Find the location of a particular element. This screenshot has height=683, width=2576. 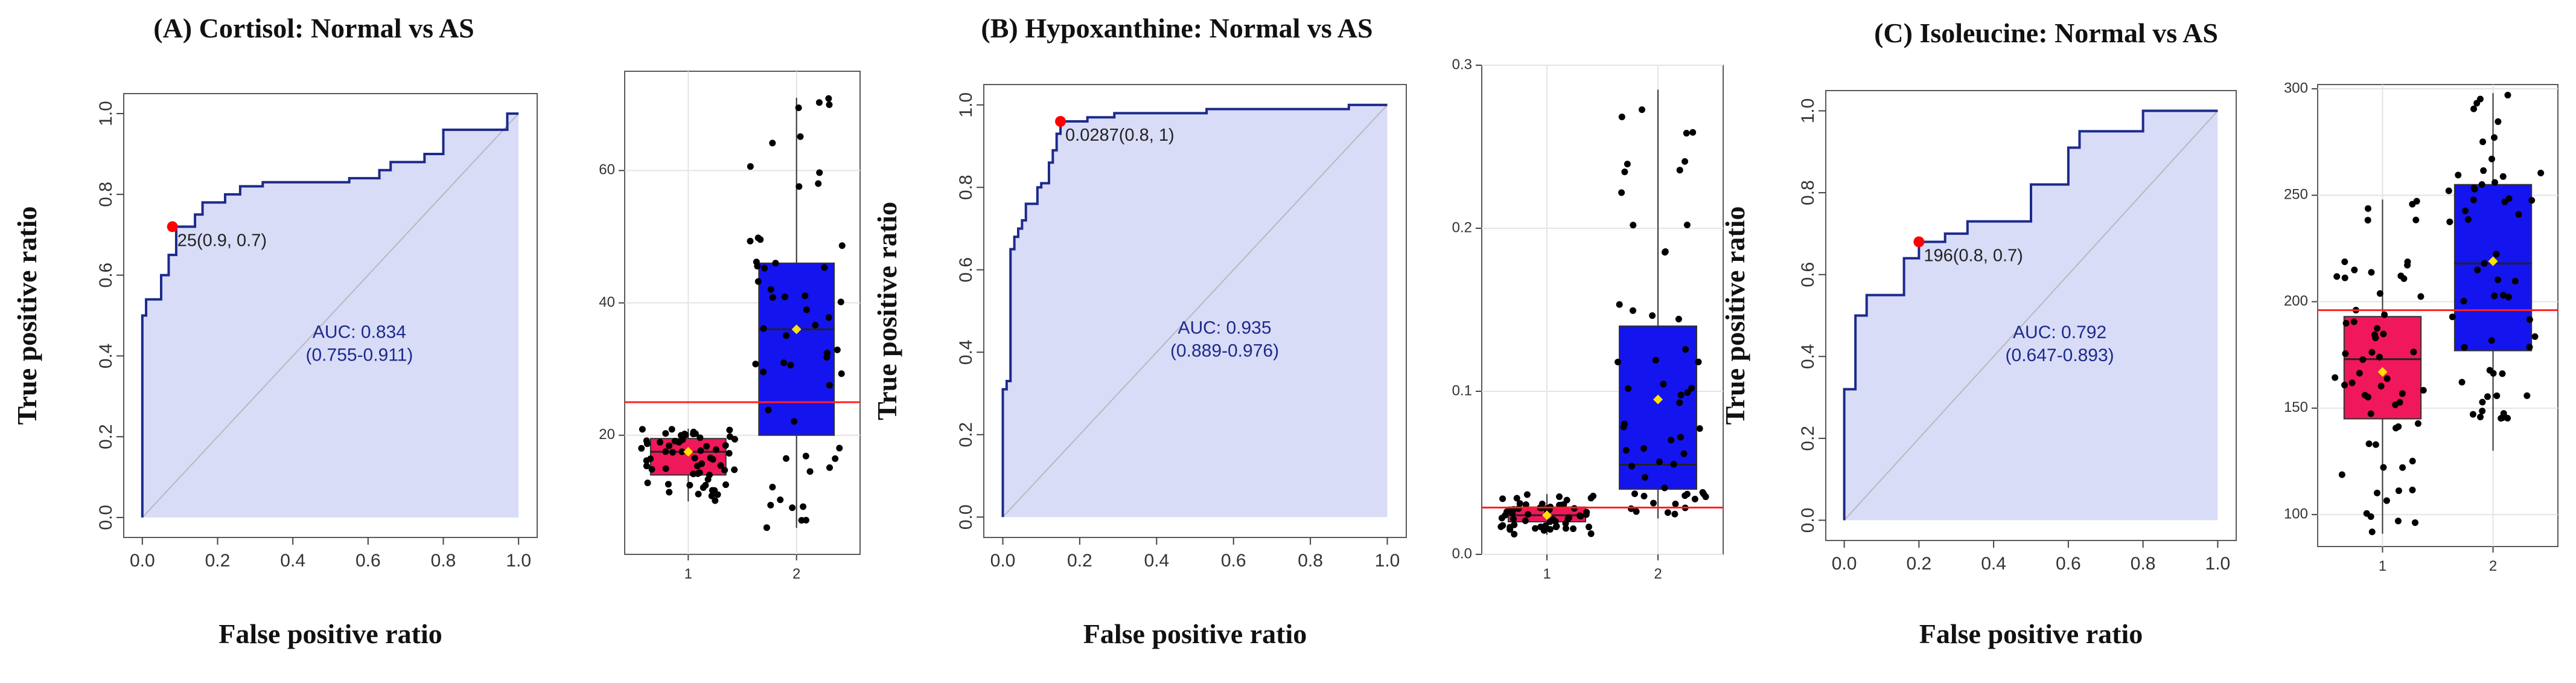

boxplot-y-tick-label: 0.0 is located at coordinates (1462, 554).